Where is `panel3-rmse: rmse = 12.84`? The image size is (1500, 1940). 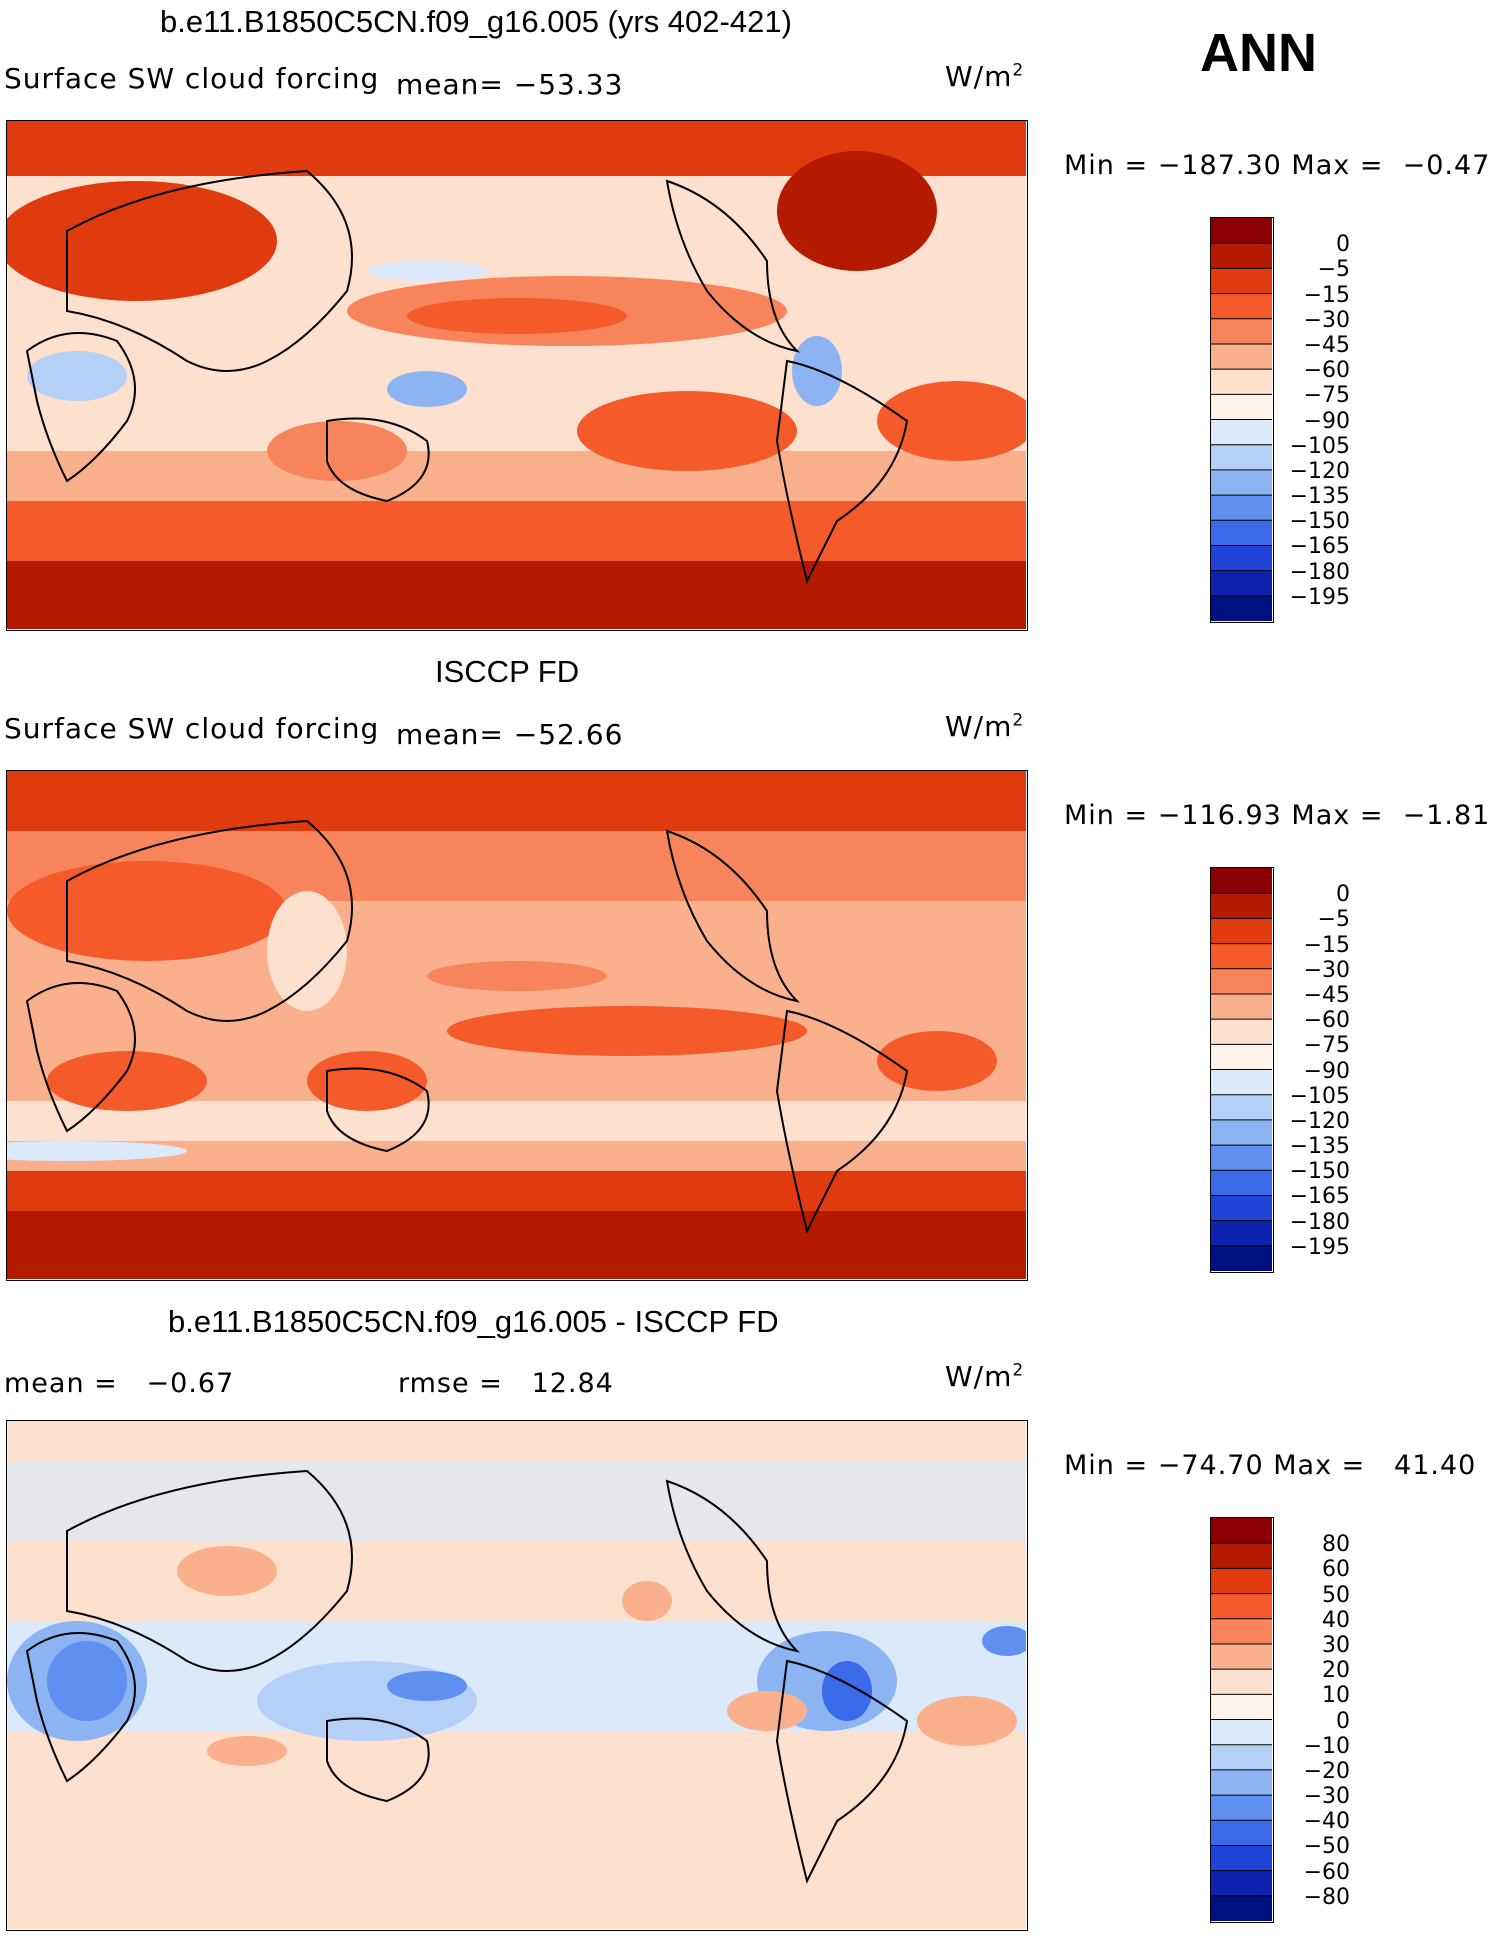
panel3-rmse: rmse = 12.84 is located at coordinates (506, 1383).